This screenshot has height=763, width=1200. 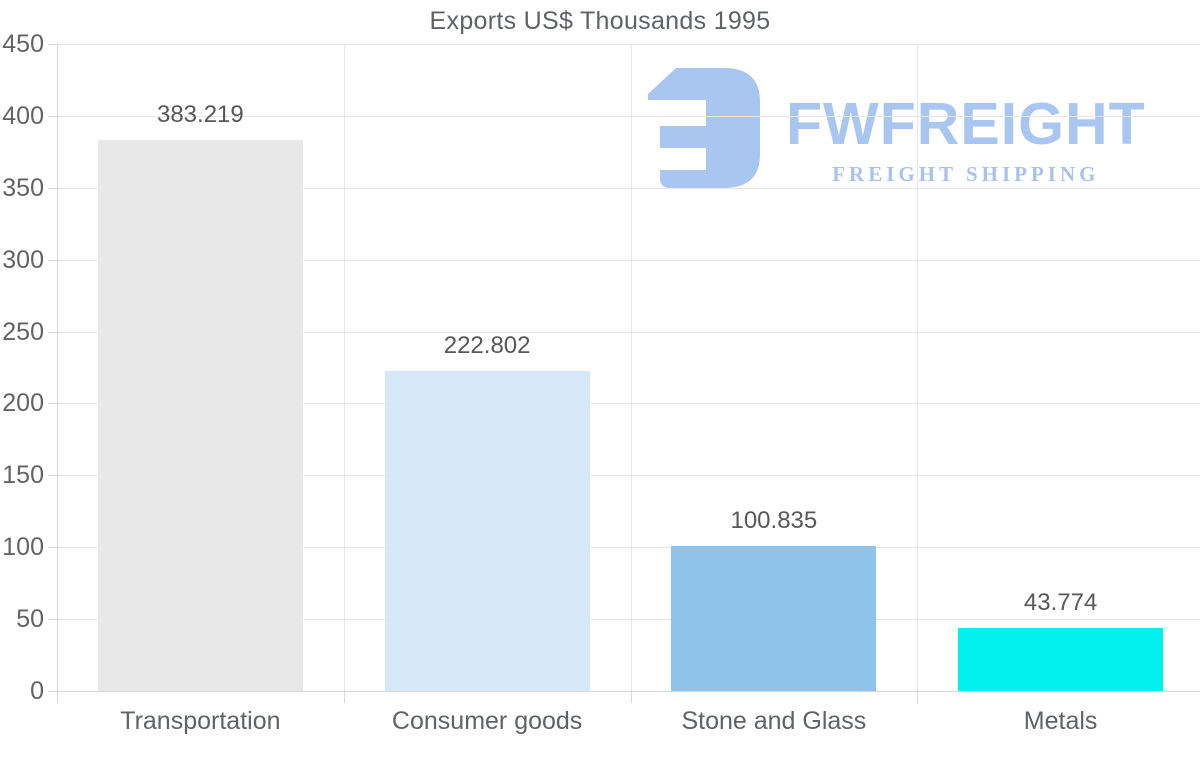 I want to click on bar-transportation, so click(x=200, y=415).